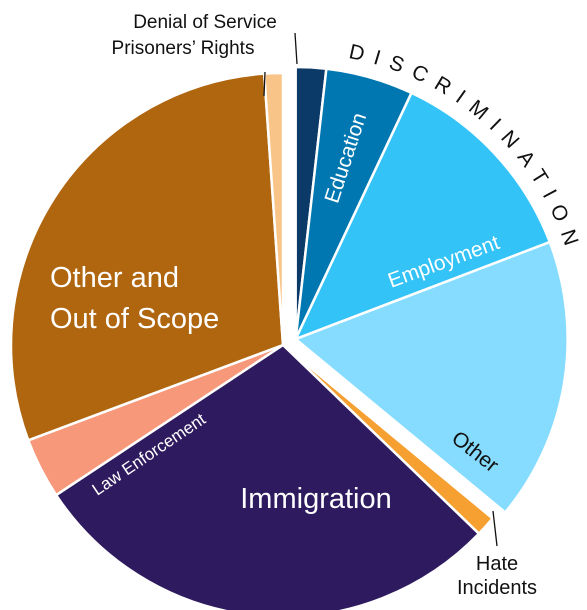  I want to click on other-out-of-scope-label-line1: Other and, so click(114, 278).